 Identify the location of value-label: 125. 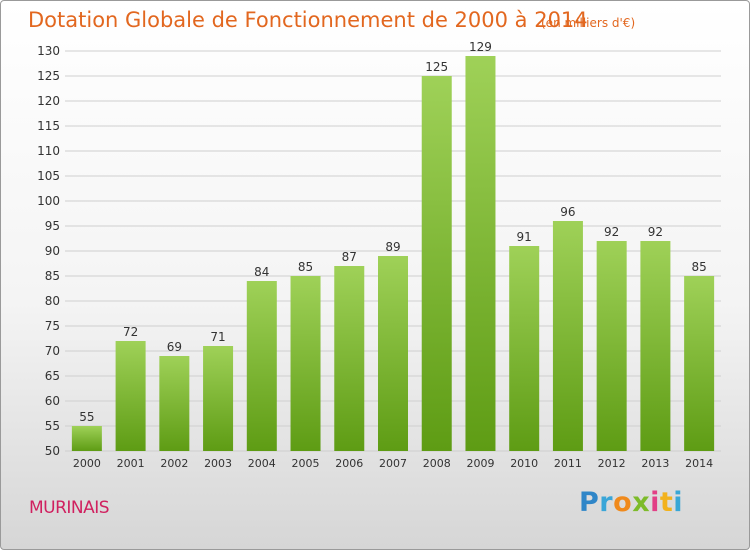
(436, 67).